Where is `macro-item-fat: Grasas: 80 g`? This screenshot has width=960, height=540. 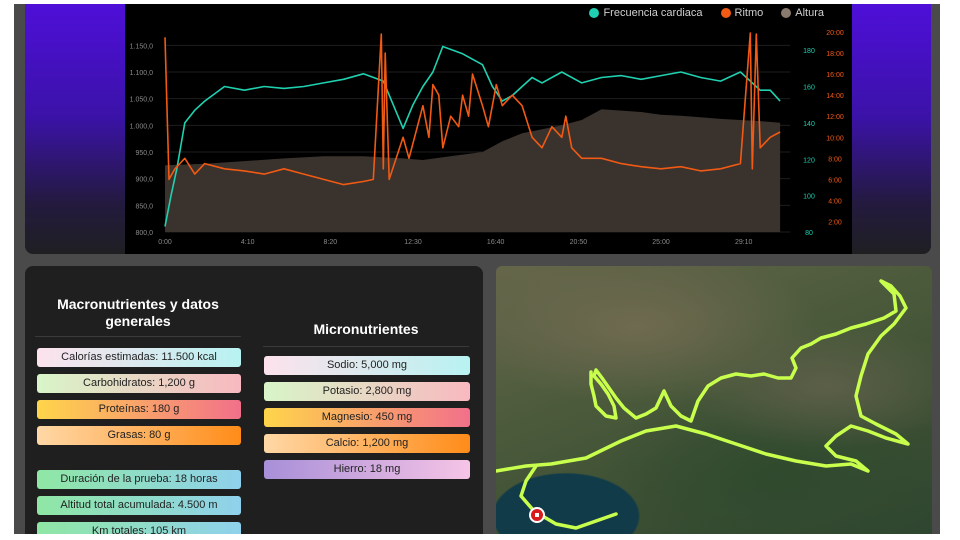 macro-item-fat: Grasas: 80 g is located at coordinates (139, 435).